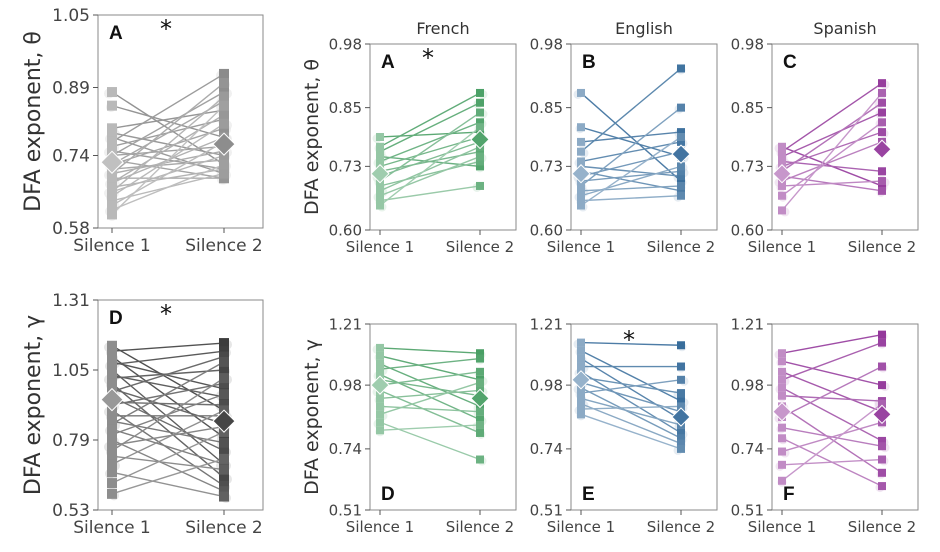  Describe the element at coordinates (546, 324) in the screenshot. I see `y-tick-label: 1.21` at that location.